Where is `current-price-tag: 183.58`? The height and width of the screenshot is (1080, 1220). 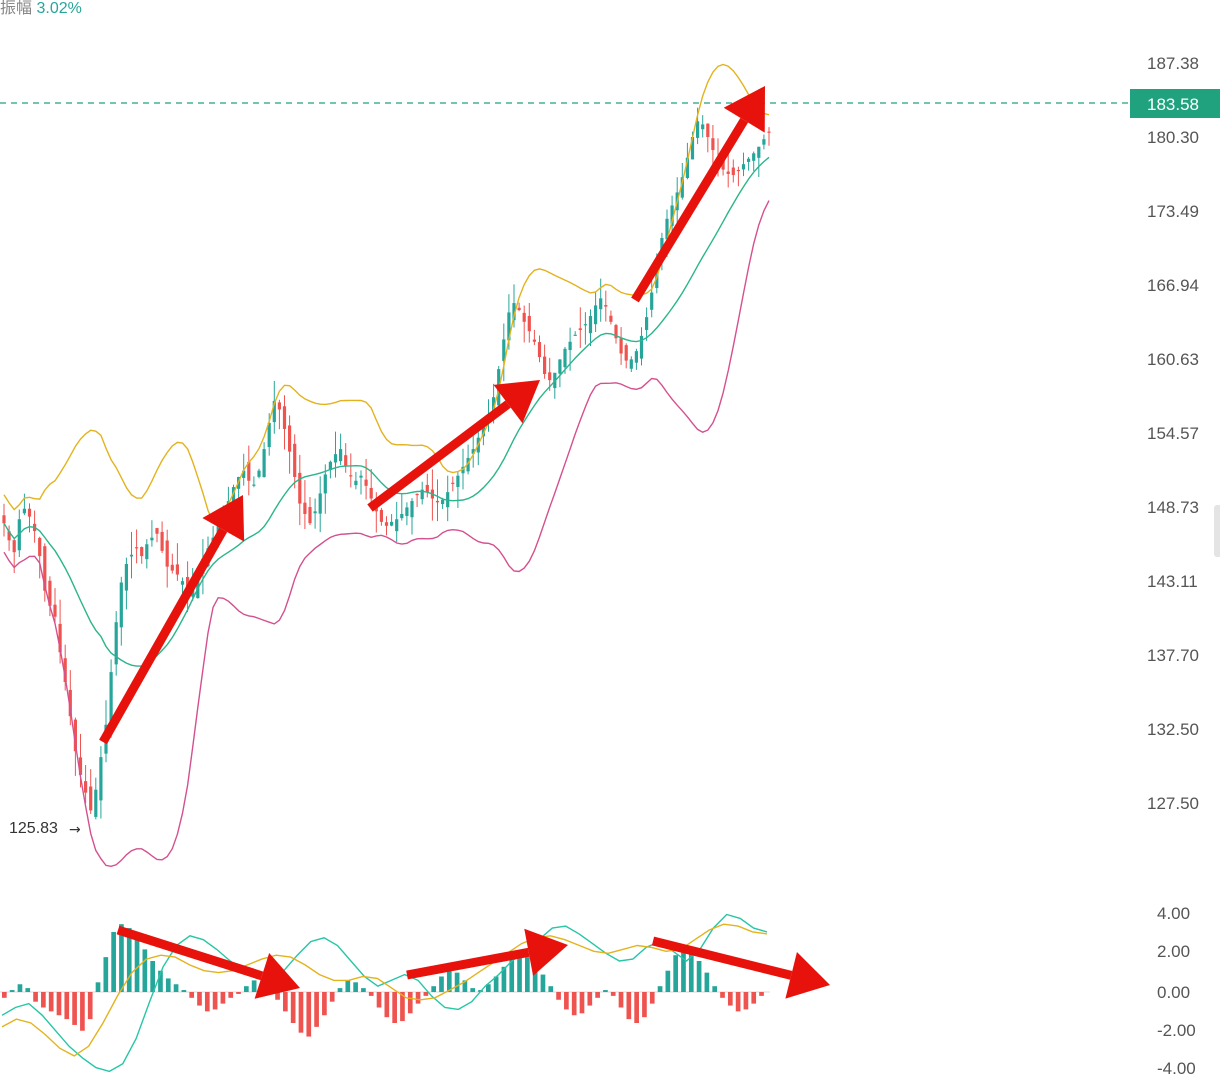
current-price-tag: 183.58 is located at coordinates (1175, 103).